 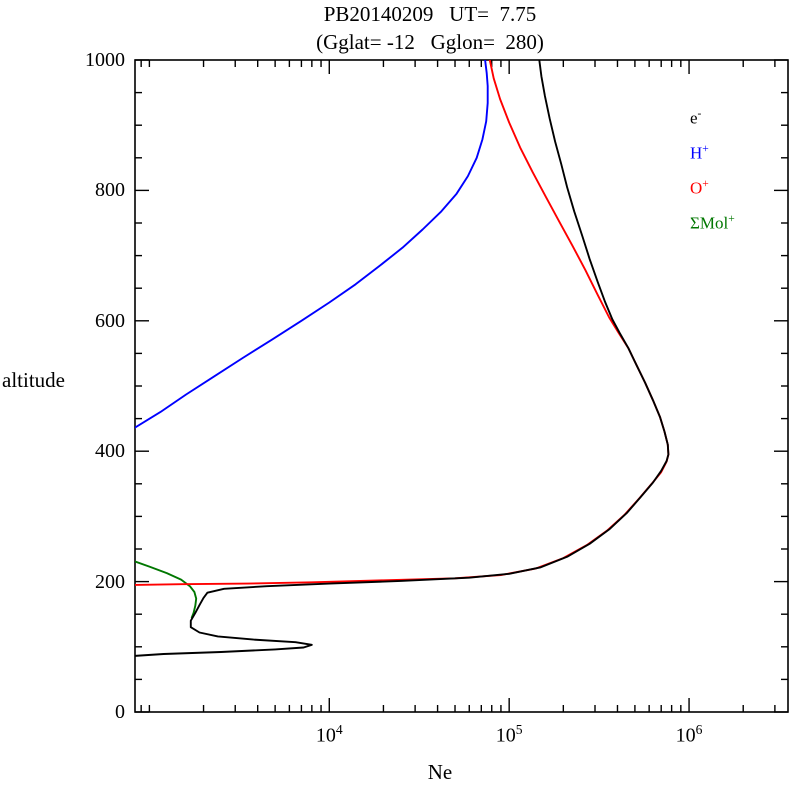 What do you see at coordinates (166, 589) in the screenshot?
I see `sum-molecular-ions-curve` at bounding box center [166, 589].